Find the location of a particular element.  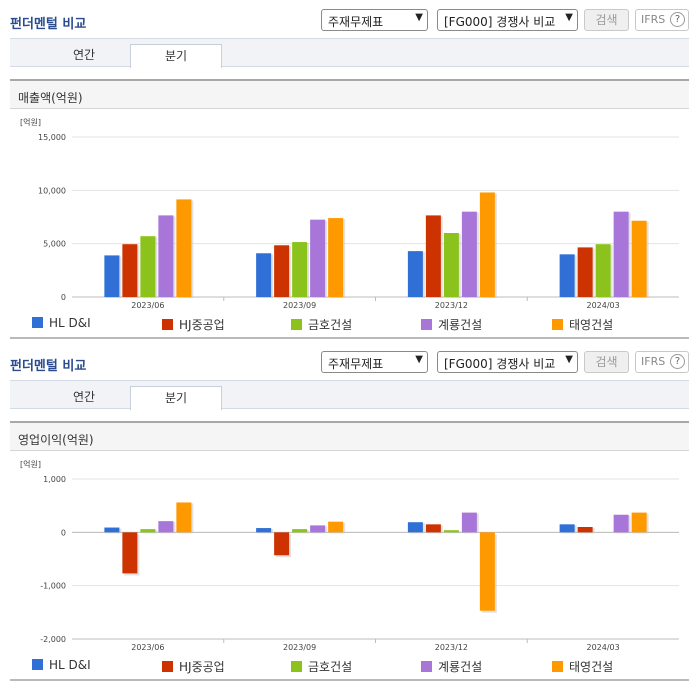

legend-label: 금호건설 is located at coordinates (330, 325).